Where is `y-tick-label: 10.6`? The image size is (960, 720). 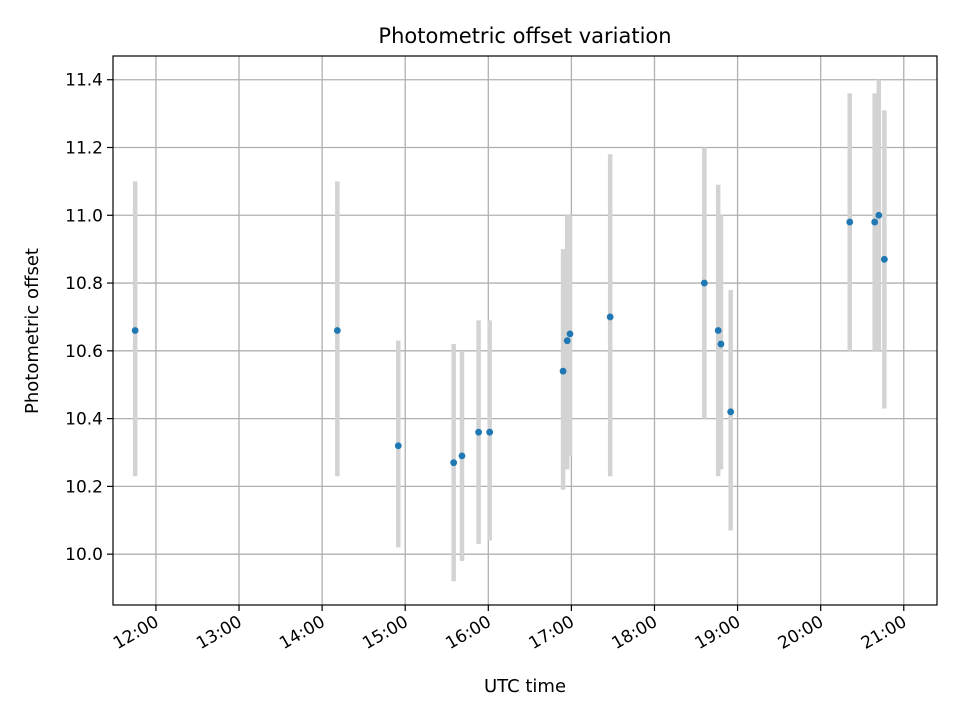
y-tick-label: 10.6 is located at coordinates (84, 352).